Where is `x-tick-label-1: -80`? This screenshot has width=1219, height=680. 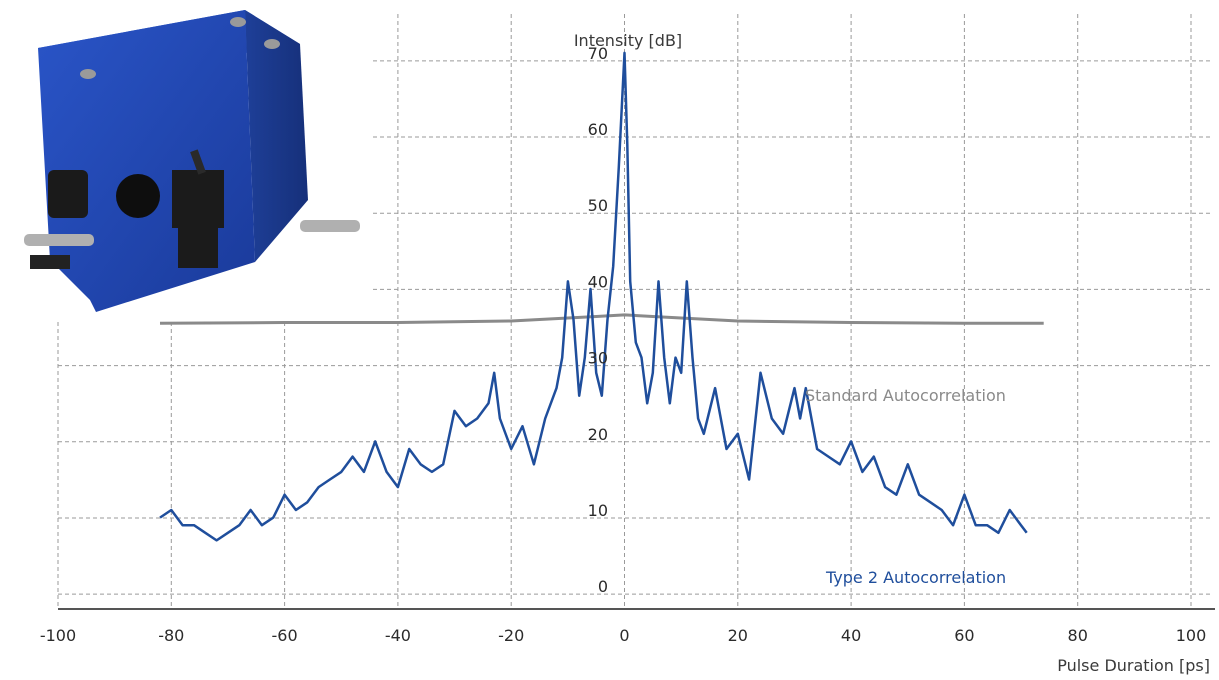 x-tick-label-1: -80 is located at coordinates (171, 635).